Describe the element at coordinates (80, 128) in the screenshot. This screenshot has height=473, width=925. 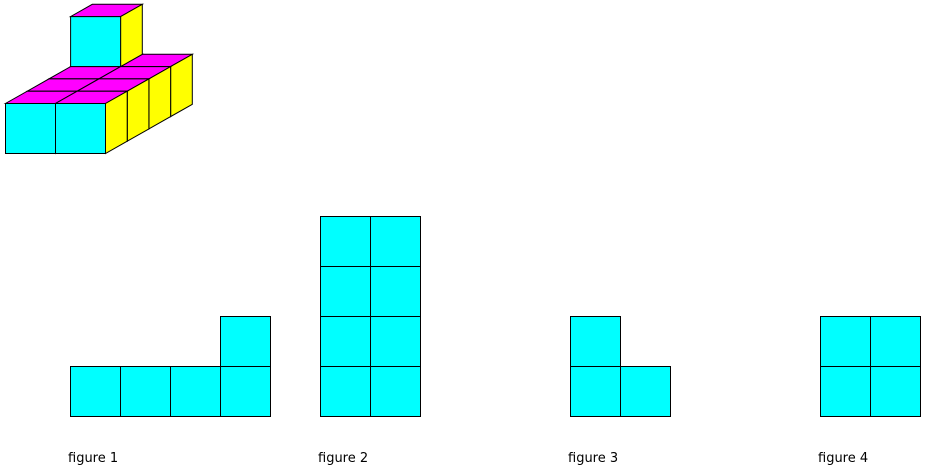
I see `cube-front-face` at that location.